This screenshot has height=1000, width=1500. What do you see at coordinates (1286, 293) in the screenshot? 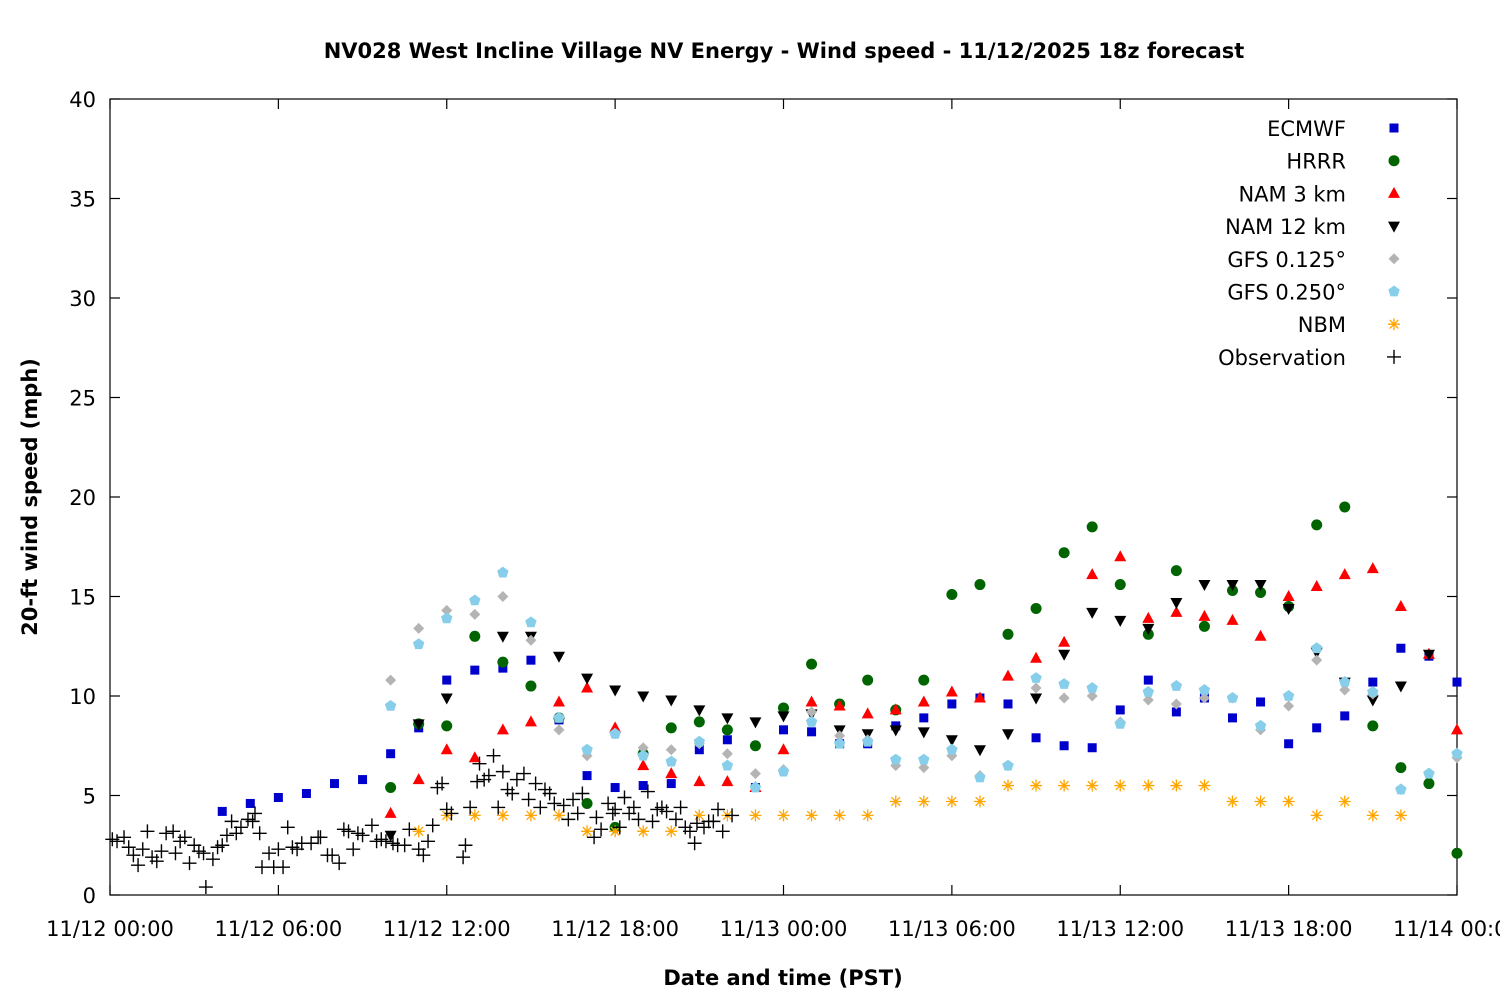
I see `legend-label: GFS 0.250°` at bounding box center [1286, 293].